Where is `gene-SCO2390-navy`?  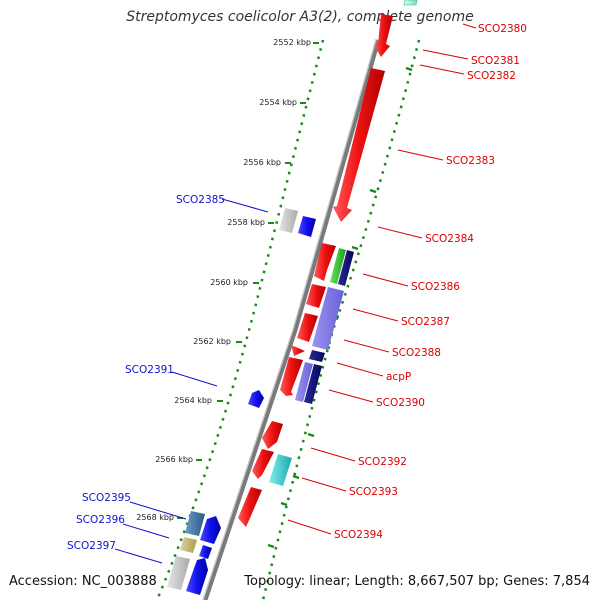 gene-SCO2390-navy is located at coordinates (313, 384).